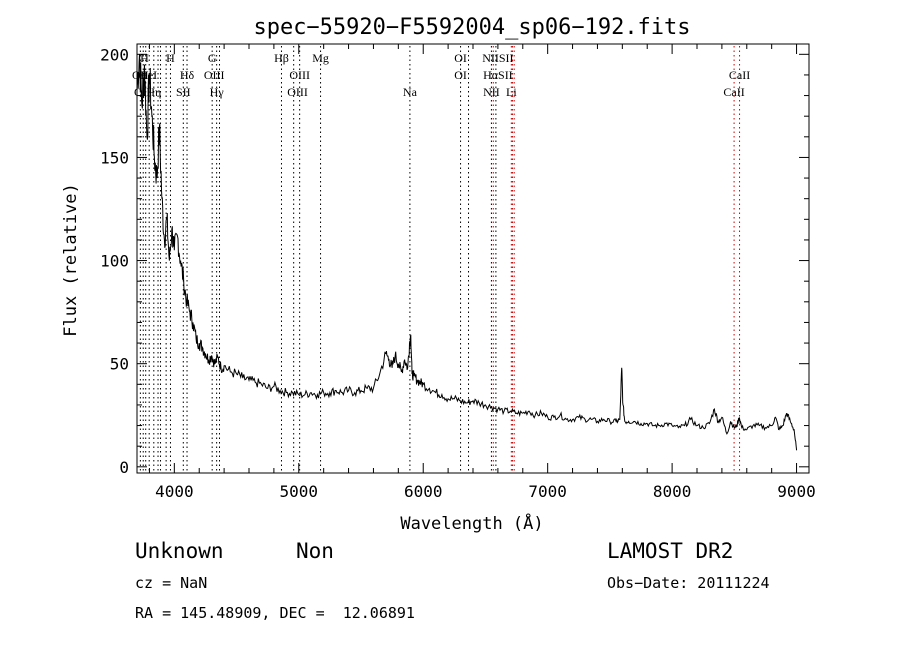  What do you see at coordinates (114, 261) in the screenshot?
I see `y-tick-label: 100` at bounding box center [114, 261].